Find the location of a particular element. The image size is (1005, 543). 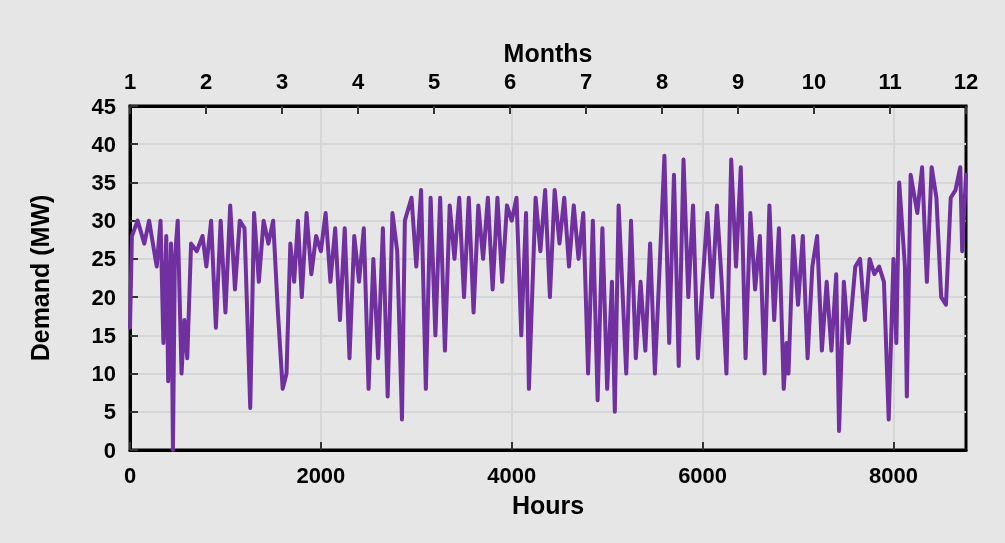

x2-tick-label: 11 is located at coordinates (890, 81).